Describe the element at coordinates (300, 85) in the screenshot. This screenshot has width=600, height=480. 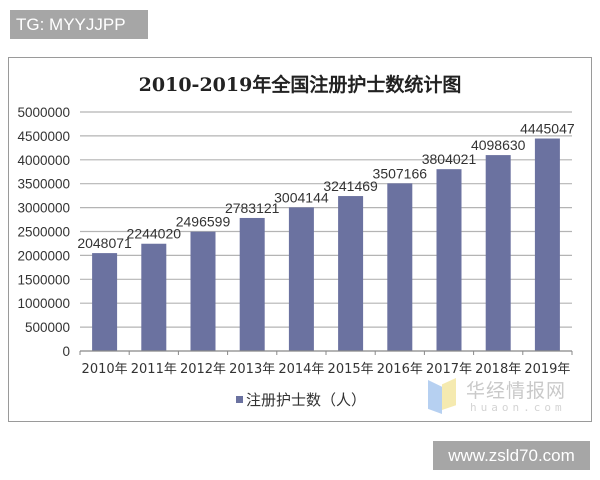
I see `chart-title: 2010-2019年全国注册护士数统计图` at that location.